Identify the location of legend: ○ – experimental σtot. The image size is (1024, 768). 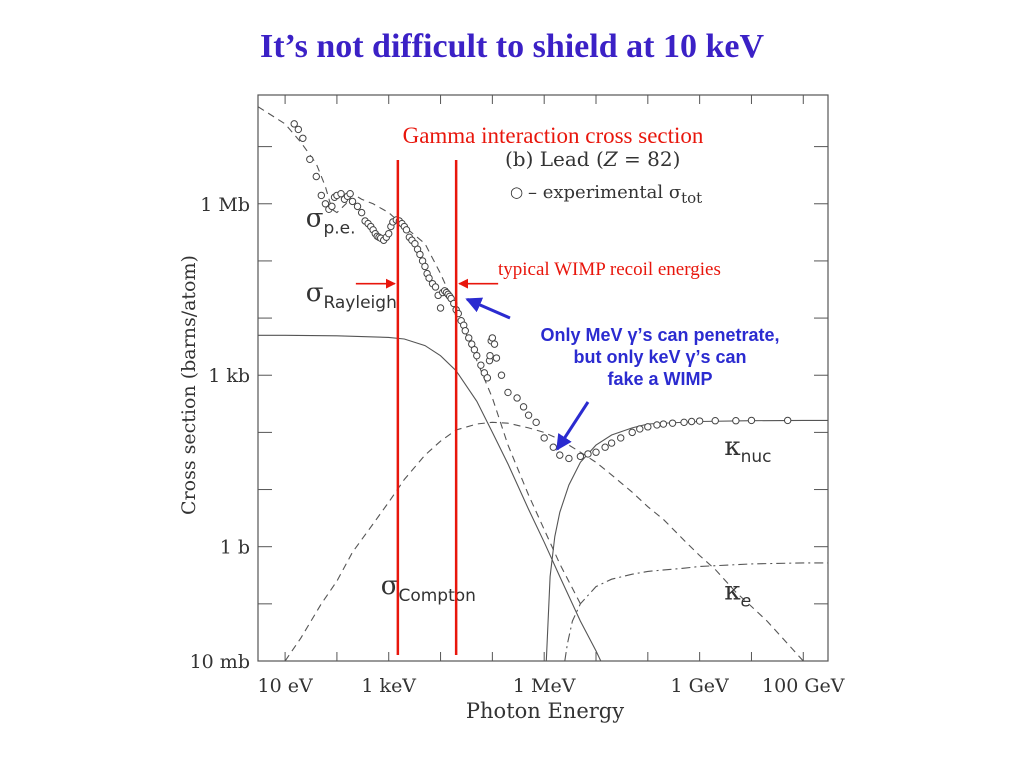
(606, 194).